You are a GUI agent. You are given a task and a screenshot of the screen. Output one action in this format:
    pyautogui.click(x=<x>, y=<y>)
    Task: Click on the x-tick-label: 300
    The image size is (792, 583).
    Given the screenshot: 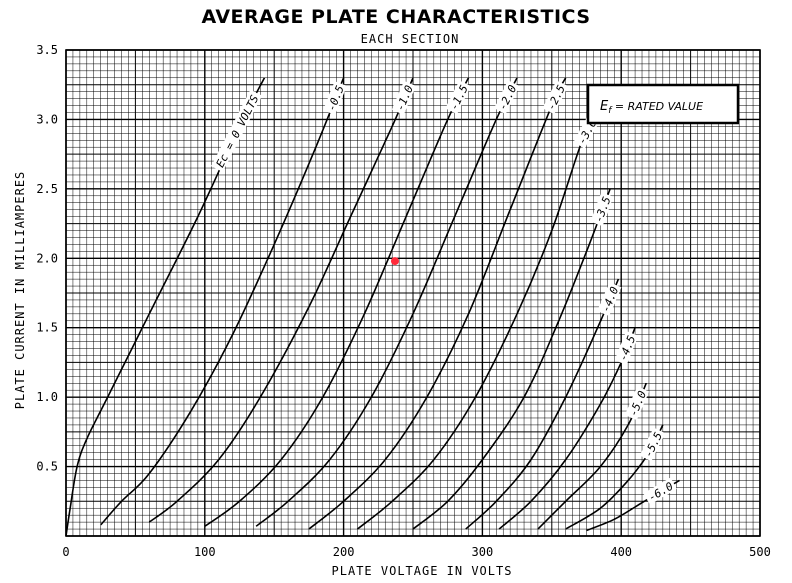 What is the action you would take?
    pyautogui.click(x=483, y=552)
    